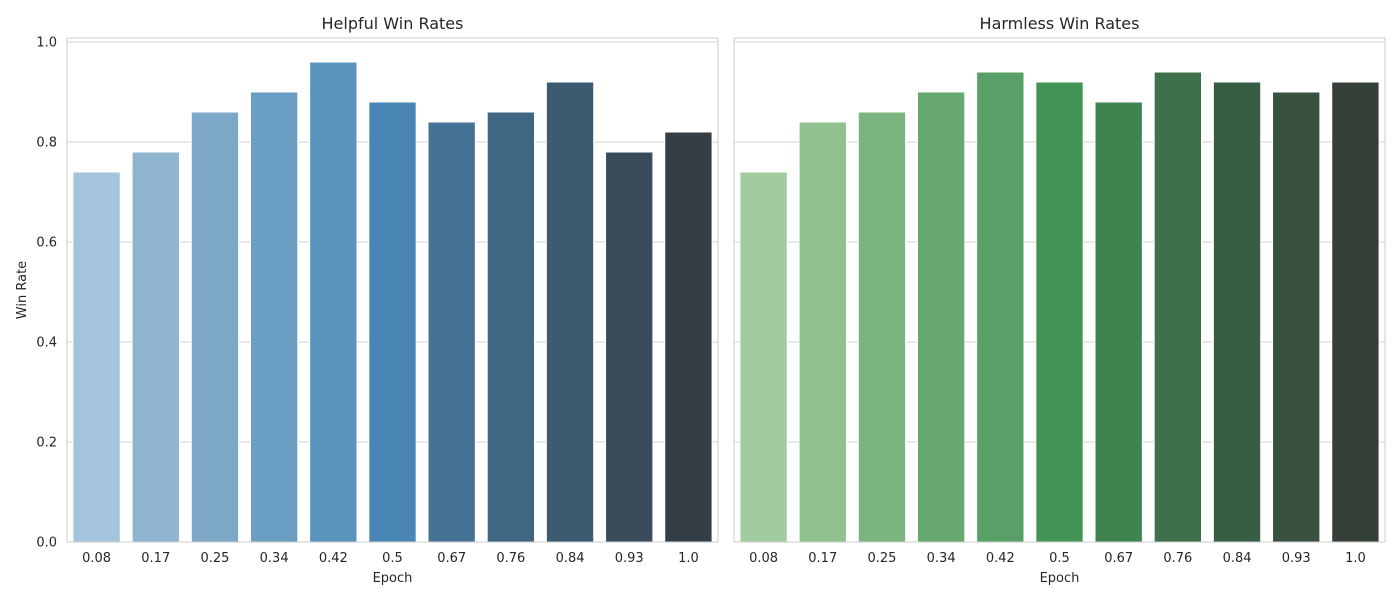 The height and width of the screenshot is (600, 1400). I want to click on chart-title-harmless: Harmless Win Rates, so click(1060, 23).